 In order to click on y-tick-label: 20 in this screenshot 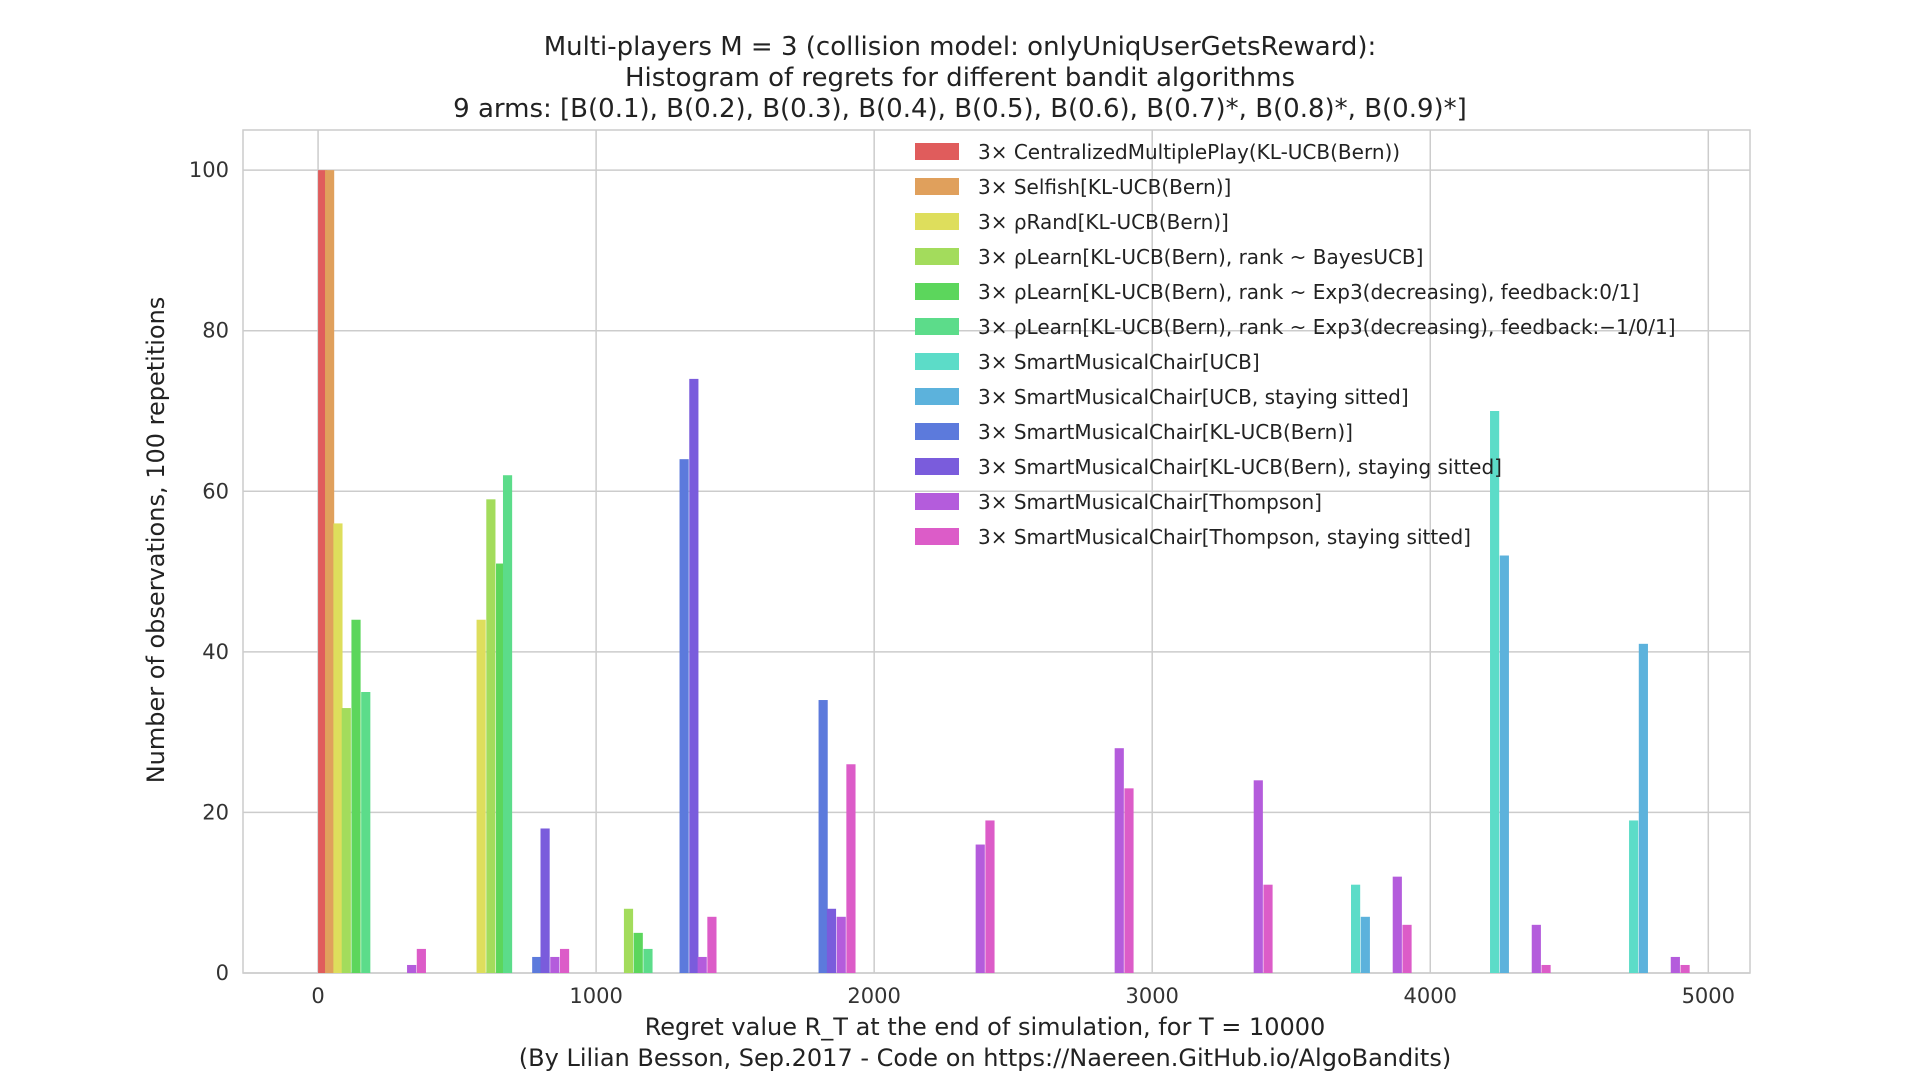, I will do `click(215, 812)`.